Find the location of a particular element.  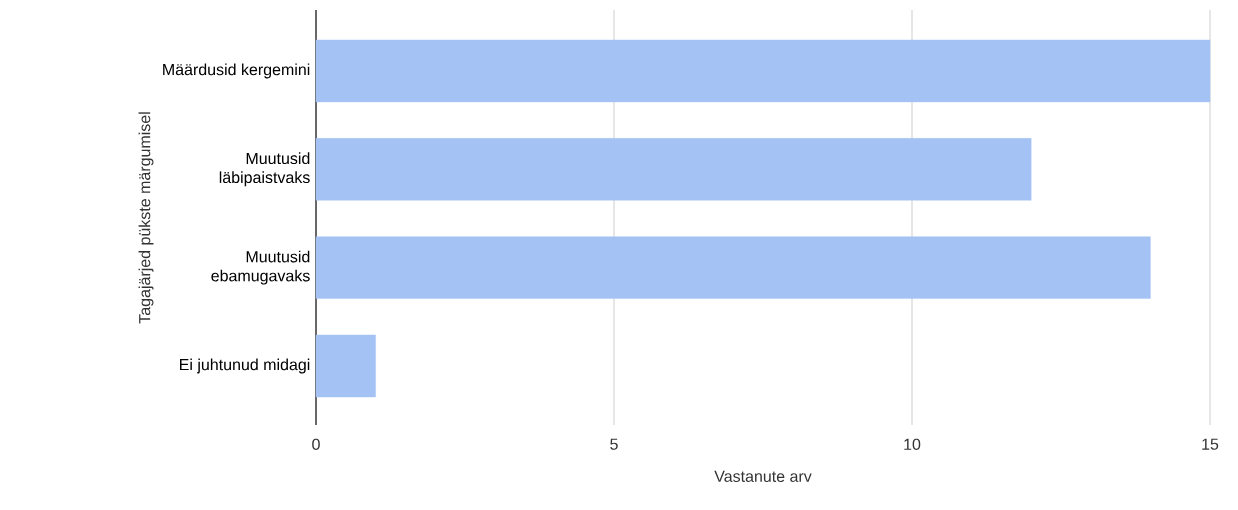

y-tick-label: Muutusid ebamugavaks is located at coordinates (260, 267).